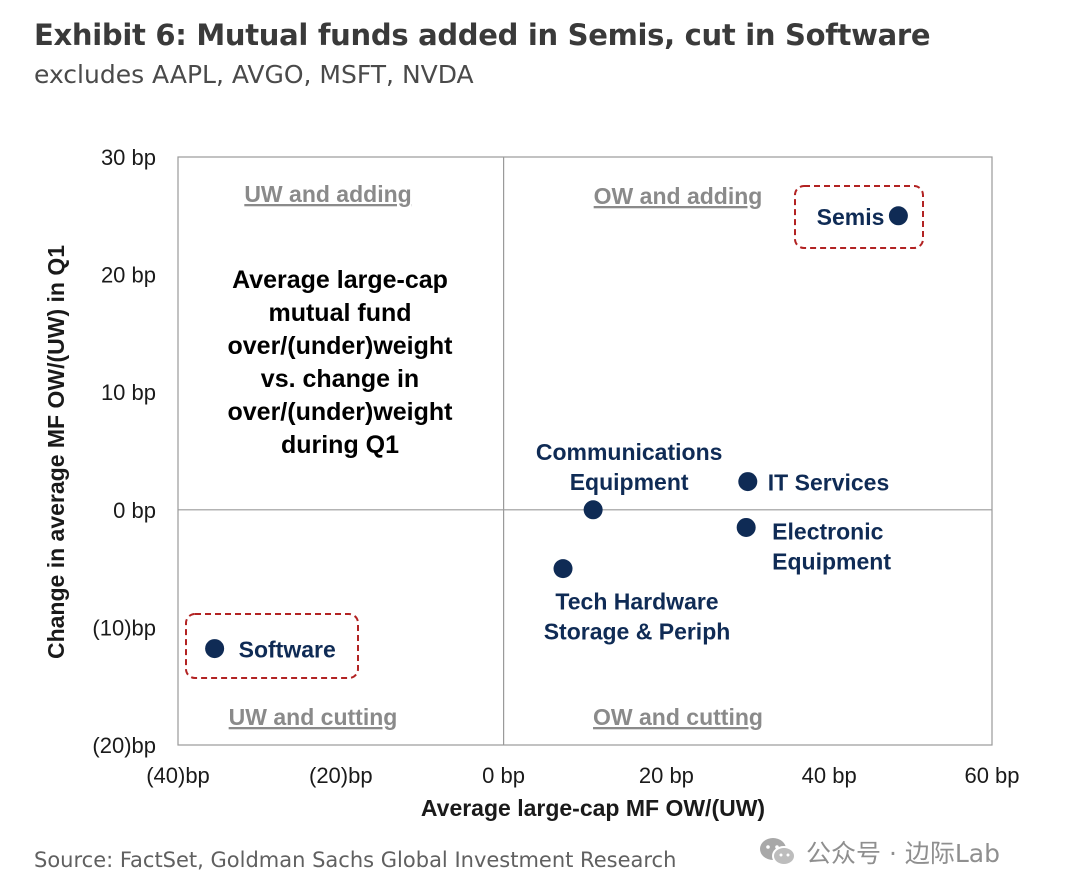 This screenshot has width=1080, height=894. Describe the element at coordinates (340, 280) in the screenshot. I see `annotation-line: Average large-cap` at that location.